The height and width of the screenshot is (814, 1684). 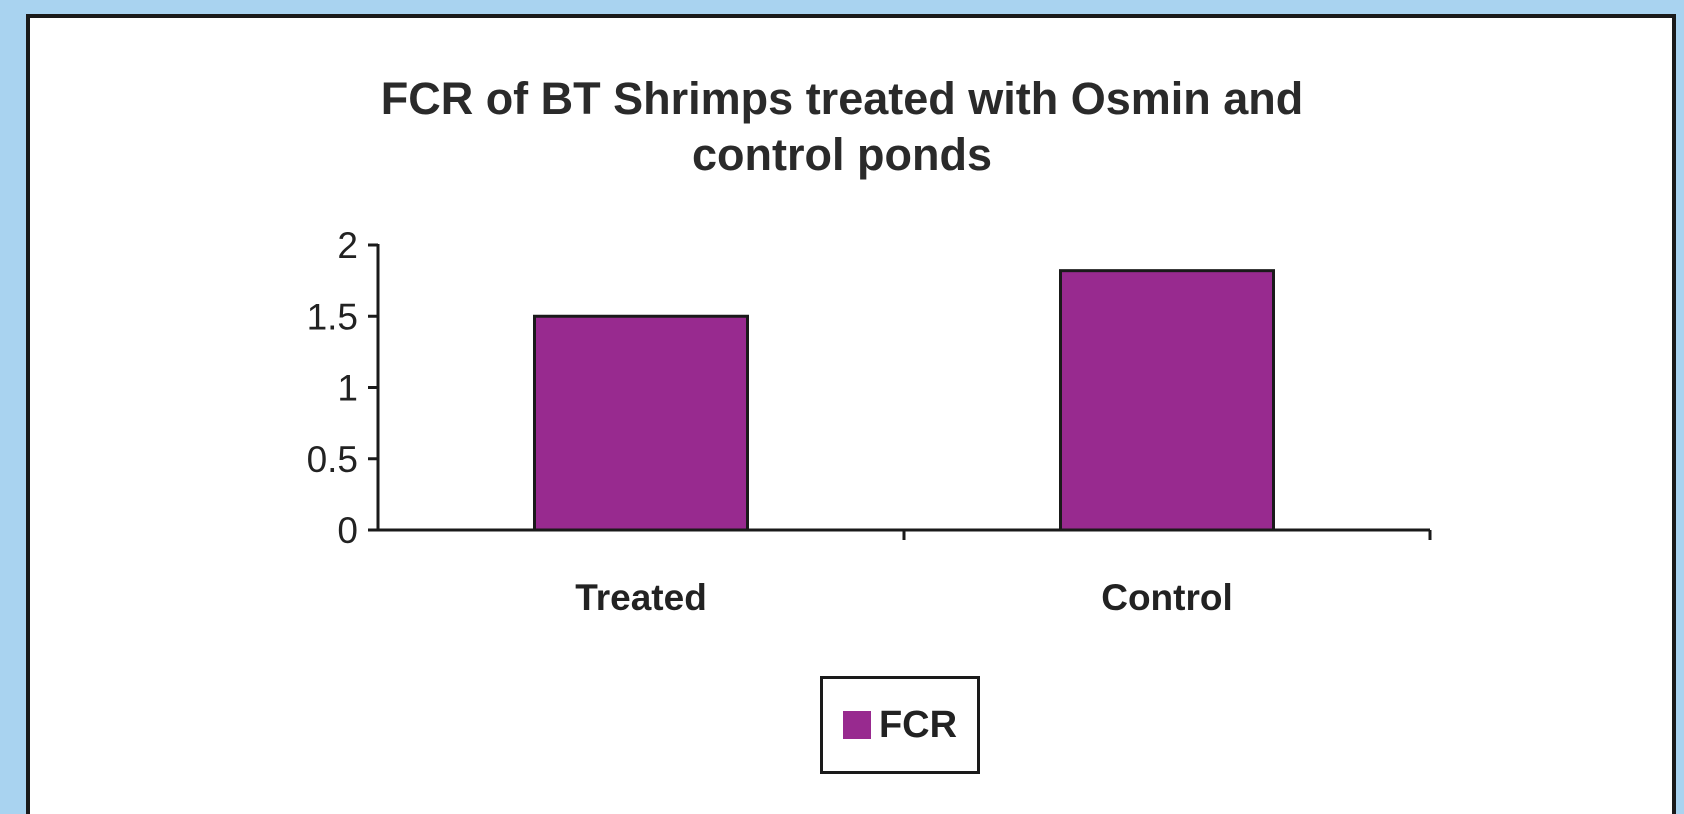 What do you see at coordinates (347, 245) in the screenshot?
I see `y-tick-label: 2` at bounding box center [347, 245].